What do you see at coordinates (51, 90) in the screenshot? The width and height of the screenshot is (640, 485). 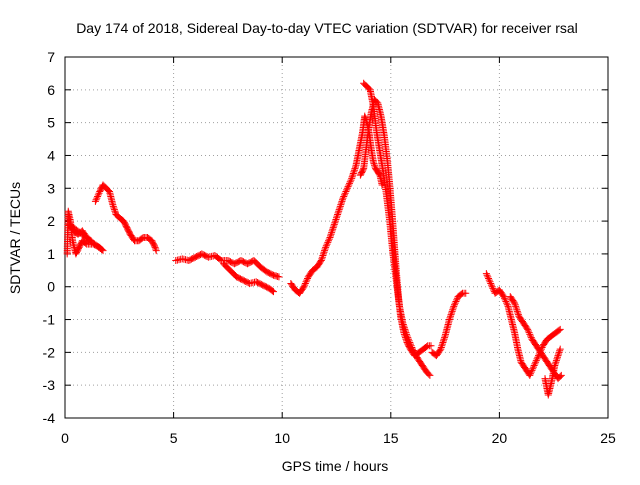 I see `y-tick-label: 6` at bounding box center [51, 90].